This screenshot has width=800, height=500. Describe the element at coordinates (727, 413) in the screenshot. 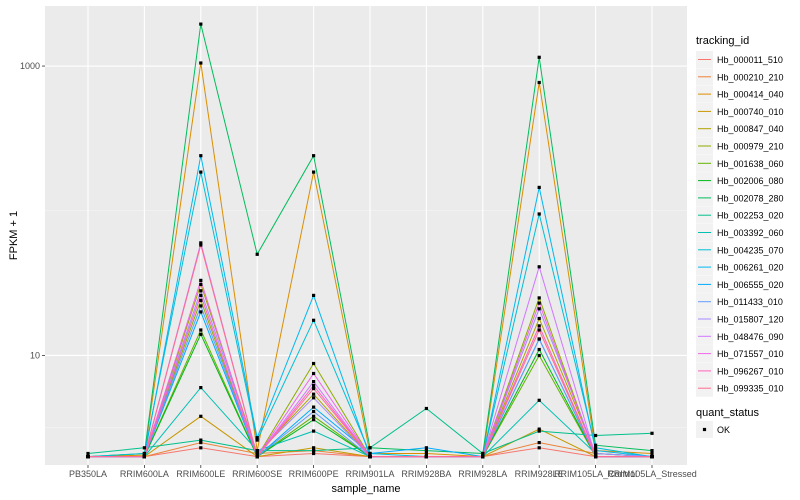

I see `shape-legend-title: quant_status` at that location.